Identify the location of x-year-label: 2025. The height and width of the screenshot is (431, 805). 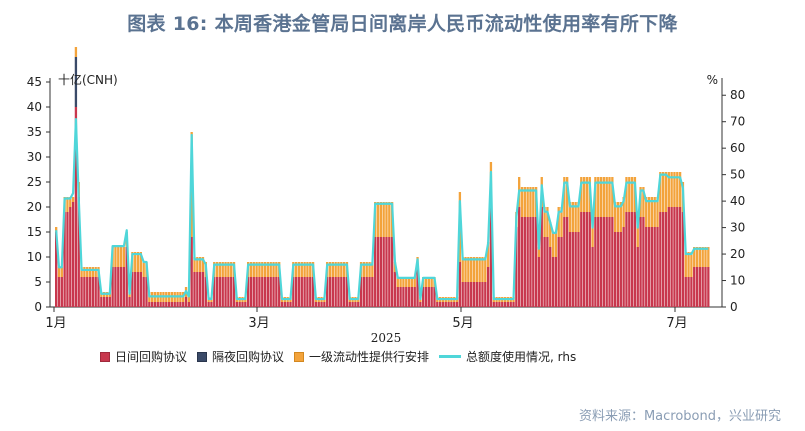
(386, 338).